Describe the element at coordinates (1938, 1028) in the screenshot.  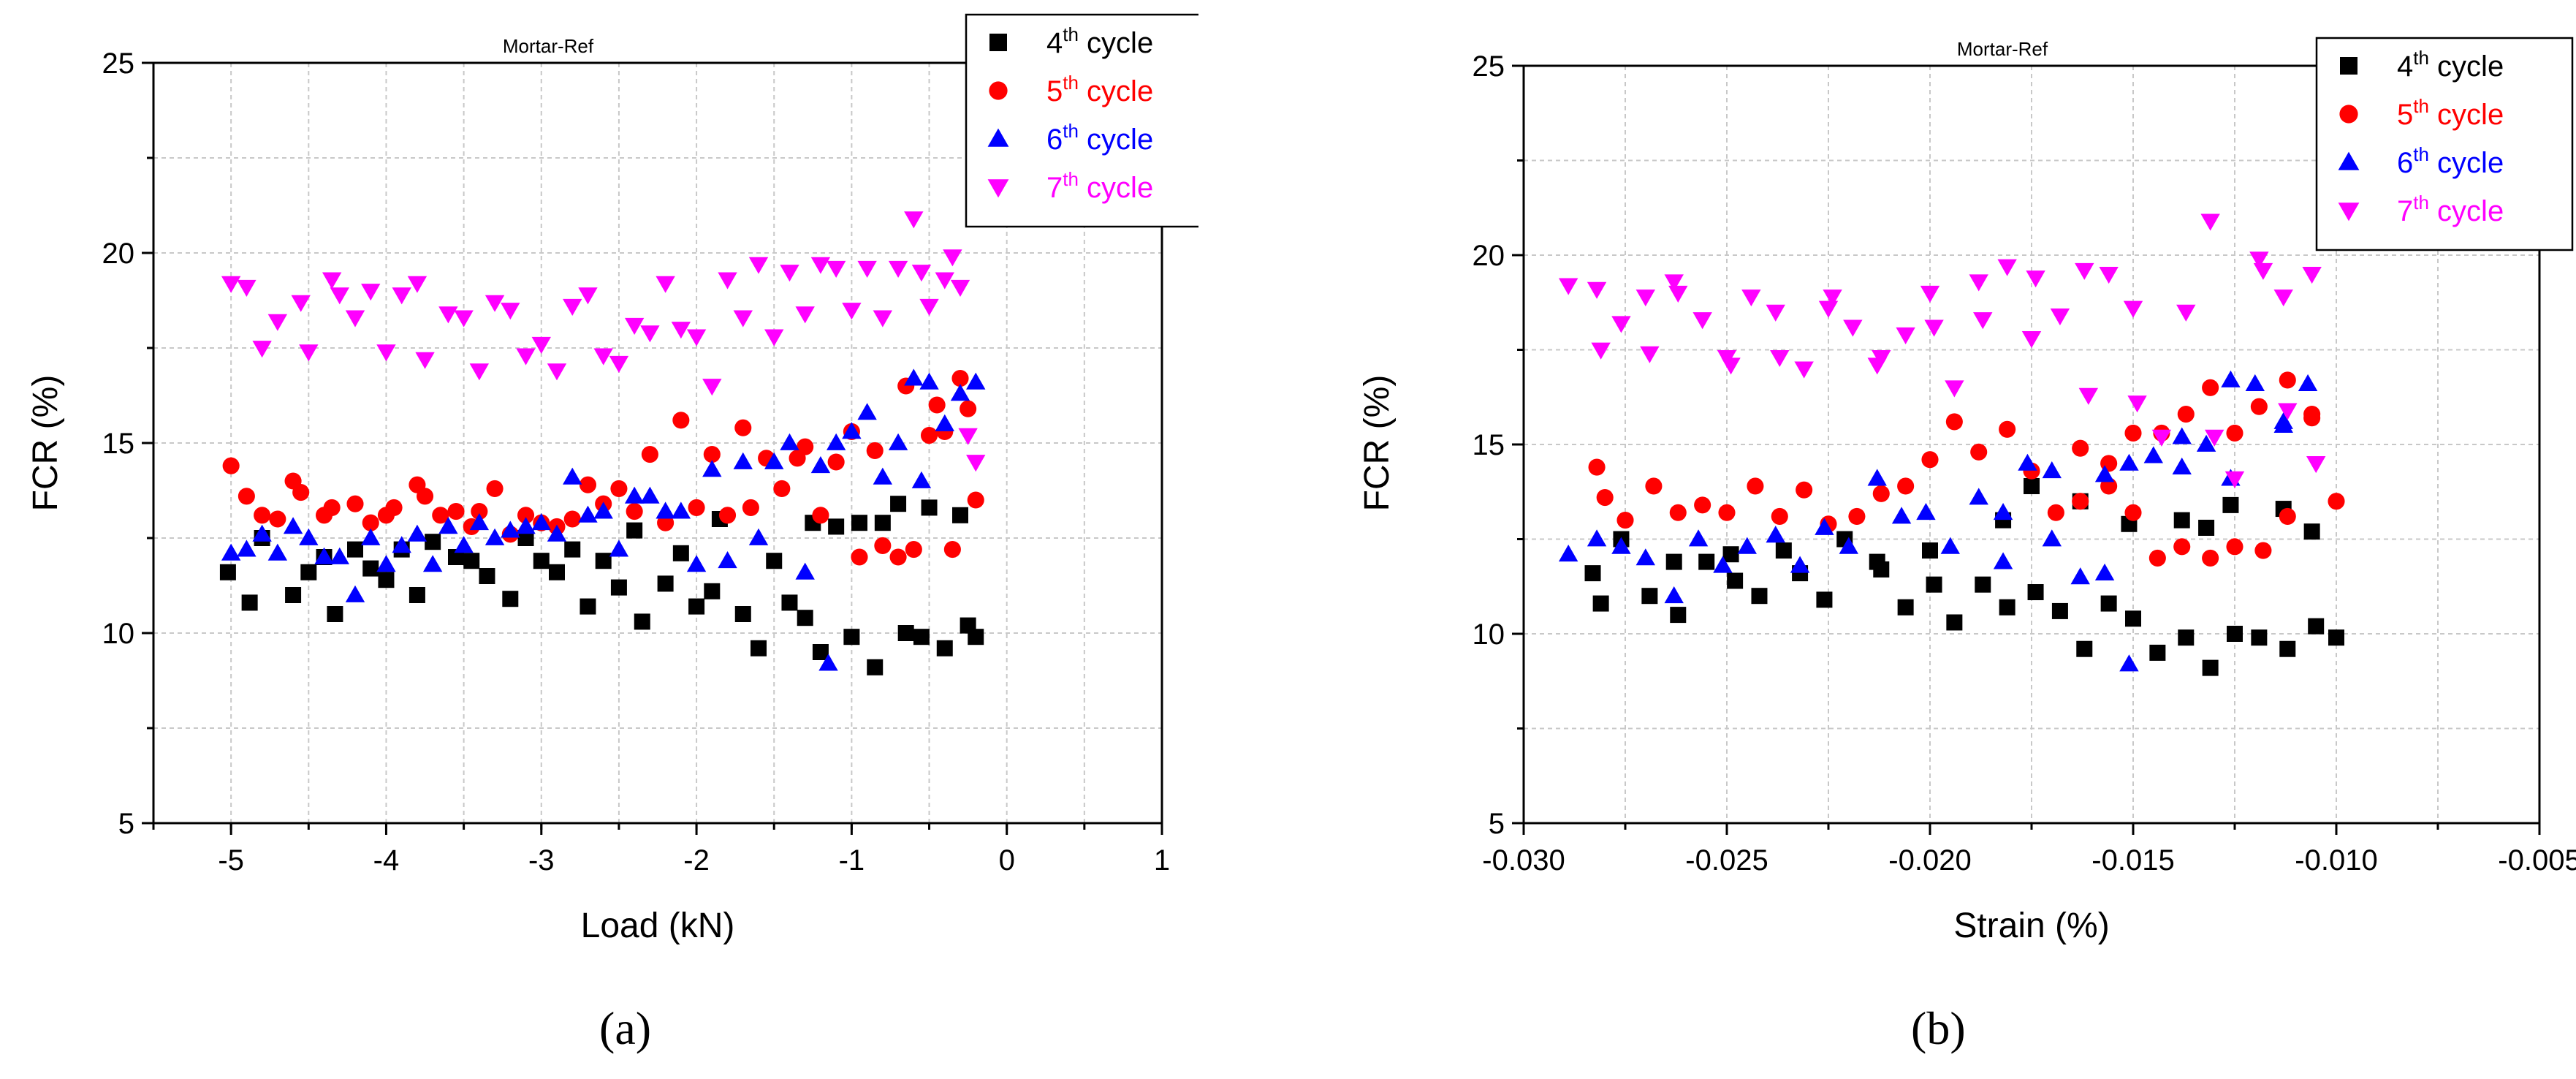
I see `panel-label-b: (b)` at that location.